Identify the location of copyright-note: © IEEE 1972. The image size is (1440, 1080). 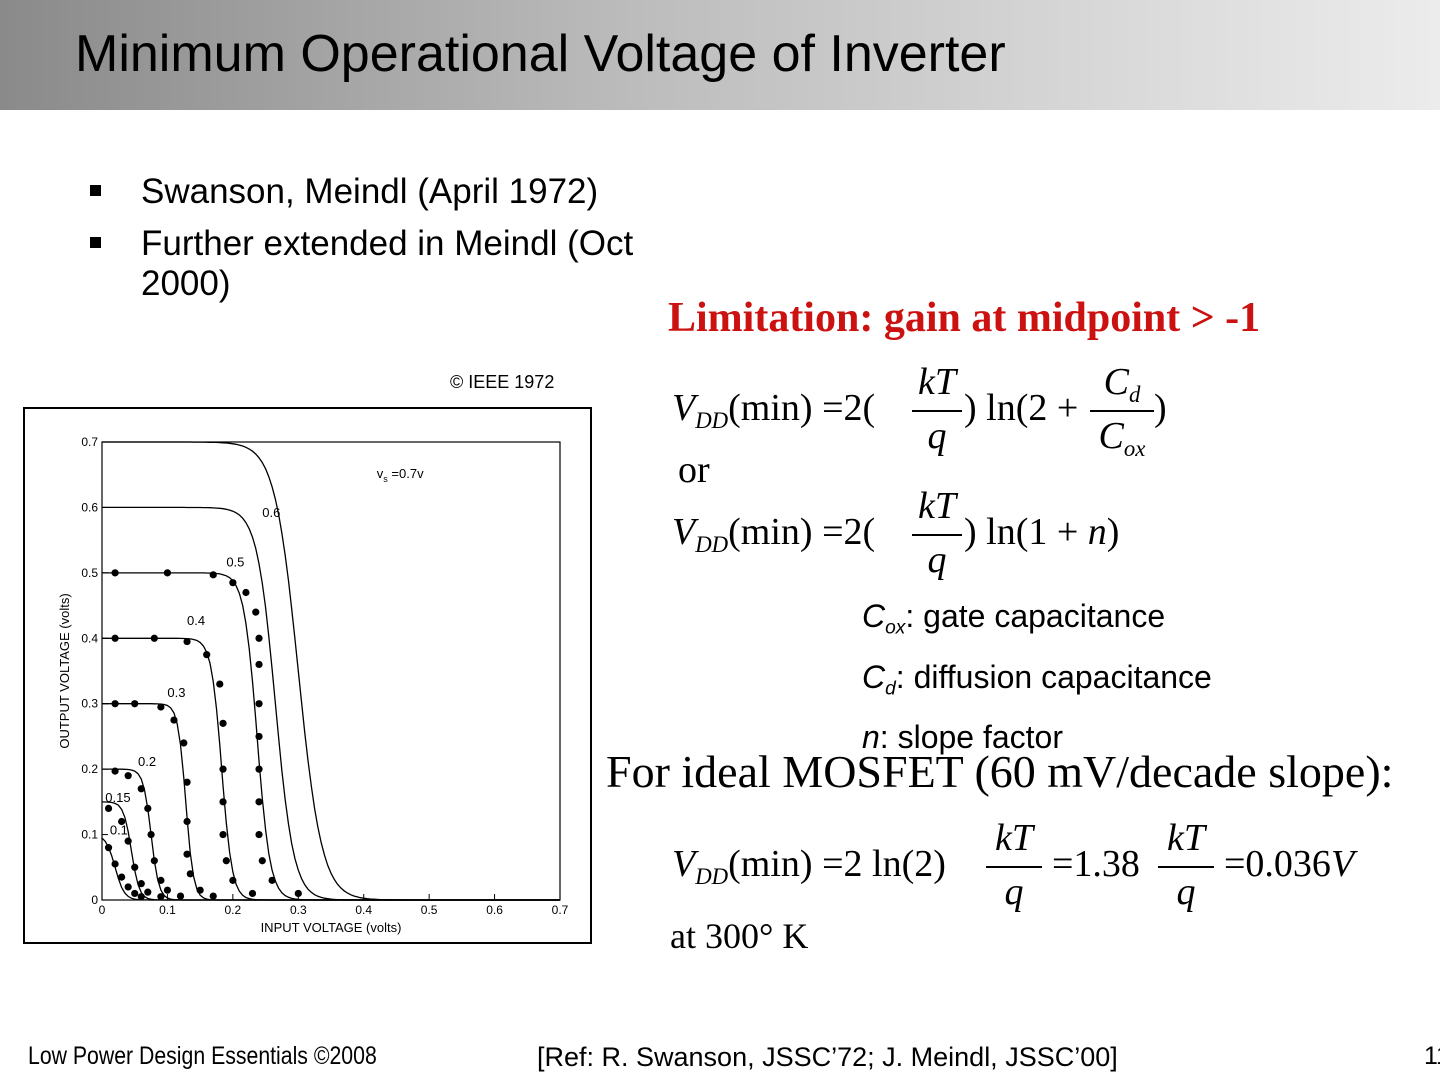
(502, 382).